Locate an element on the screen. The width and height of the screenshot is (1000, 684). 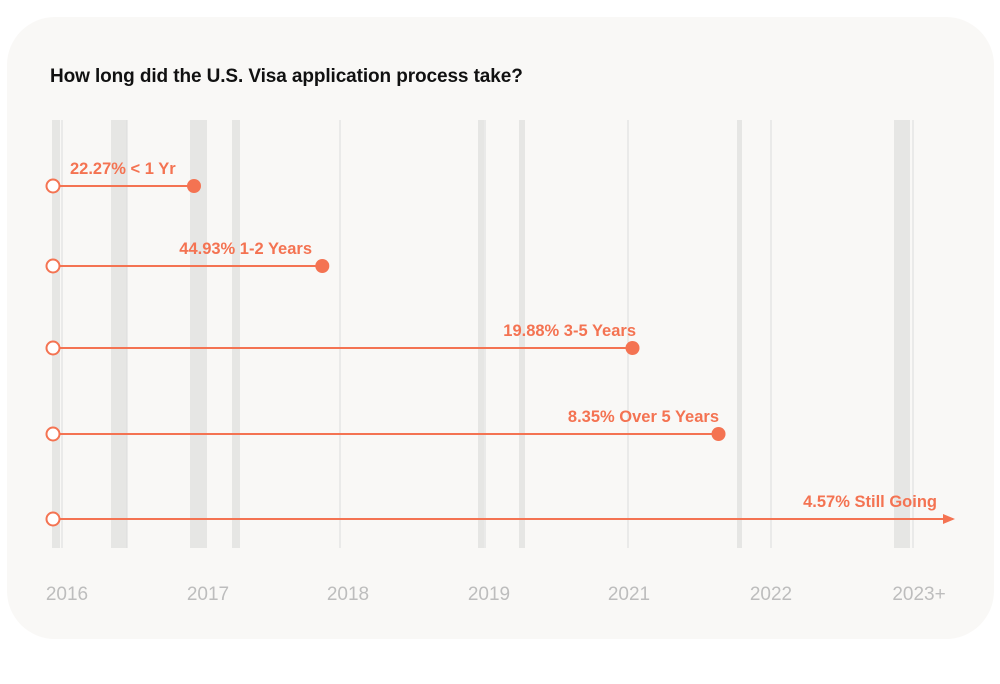
x-tick-label: 2023+ is located at coordinates (918, 594).